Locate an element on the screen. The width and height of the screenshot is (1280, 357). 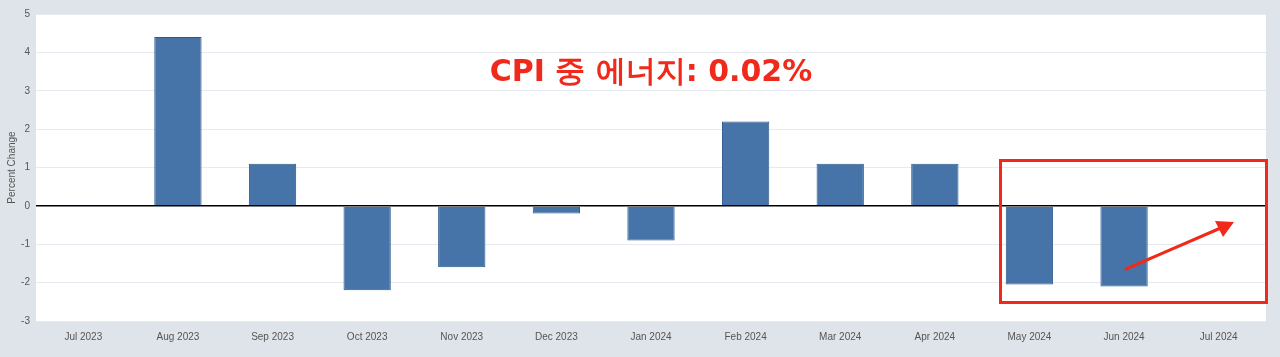
x-tick-label: May 2024 is located at coordinates (1029, 336).